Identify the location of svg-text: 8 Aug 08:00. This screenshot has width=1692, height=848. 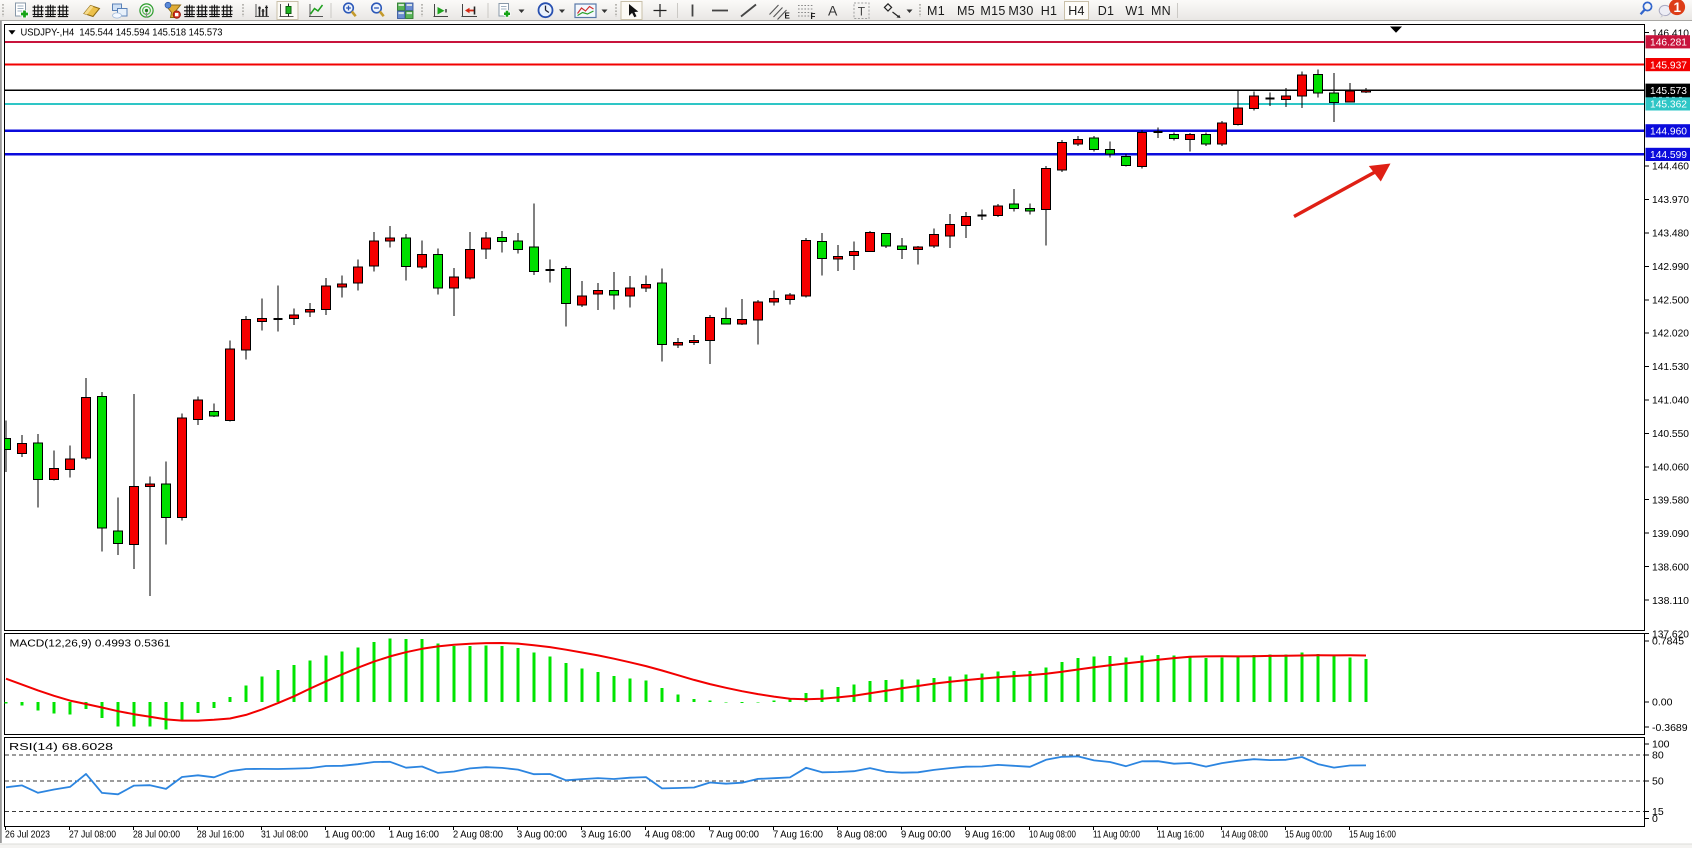
(862, 835).